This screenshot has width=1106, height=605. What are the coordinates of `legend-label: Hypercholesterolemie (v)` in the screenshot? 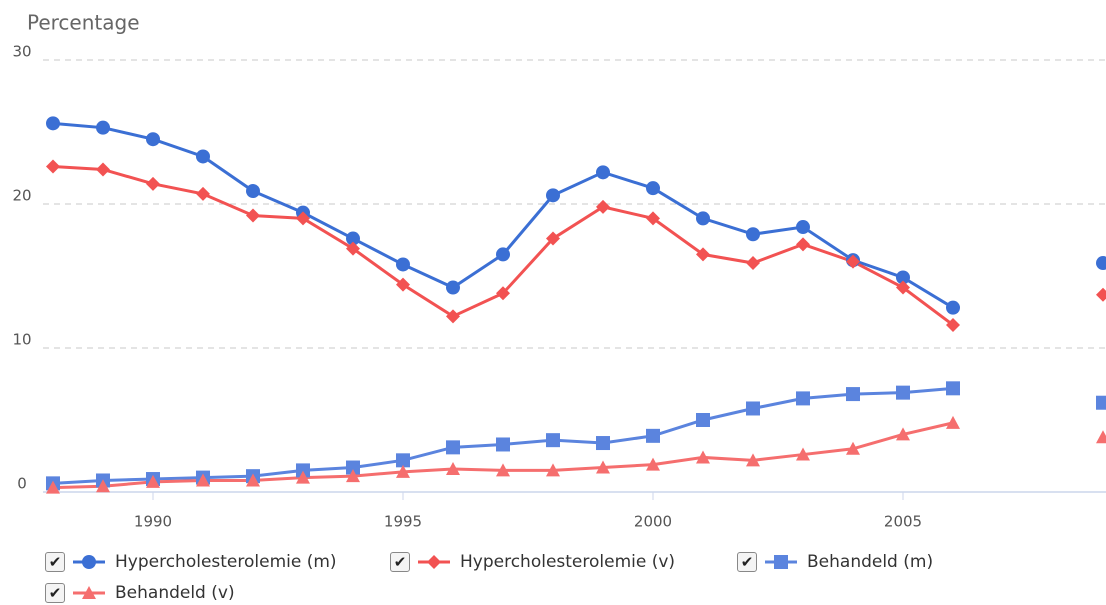 It's located at (568, 562).